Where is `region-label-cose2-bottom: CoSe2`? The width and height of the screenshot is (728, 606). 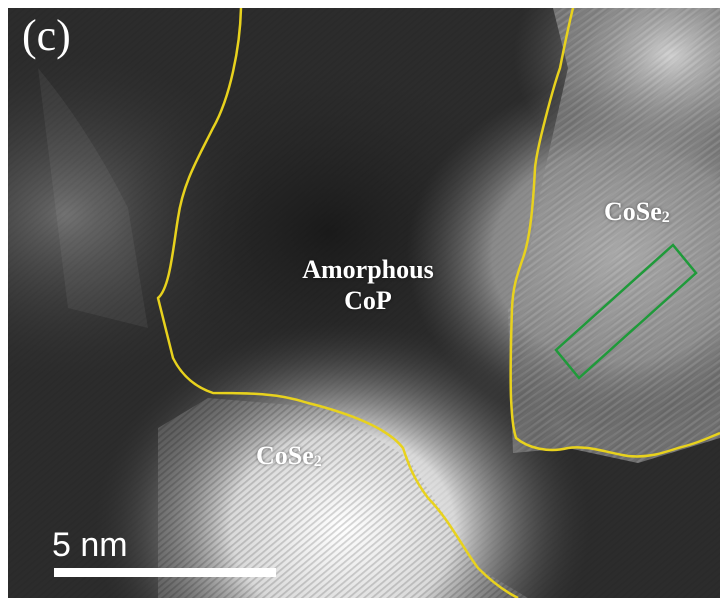
region-label-cose2-bottom: CoSe2 is located at coordinates (289, 455).